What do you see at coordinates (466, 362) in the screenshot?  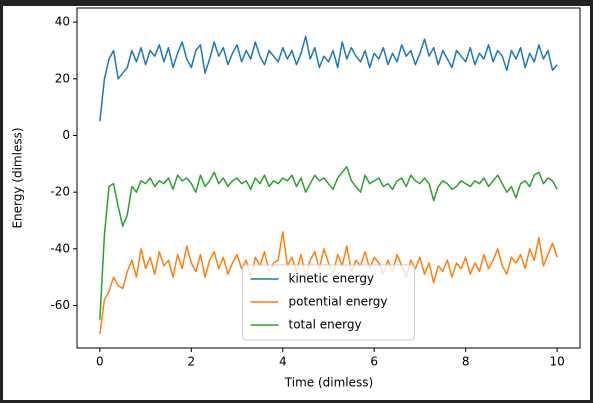 I see `x-tick-label: 8` at bounding box center [466, 362].